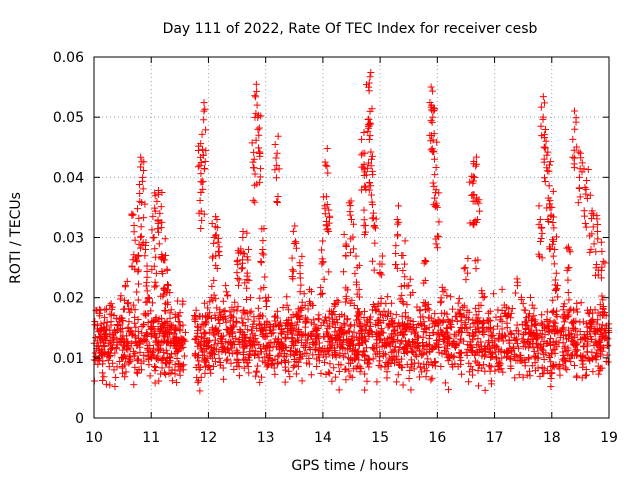 Image resolution: width=640 pixels, height=480 pixels. I want to click on x-tick-label: 15, so click(380, 438).